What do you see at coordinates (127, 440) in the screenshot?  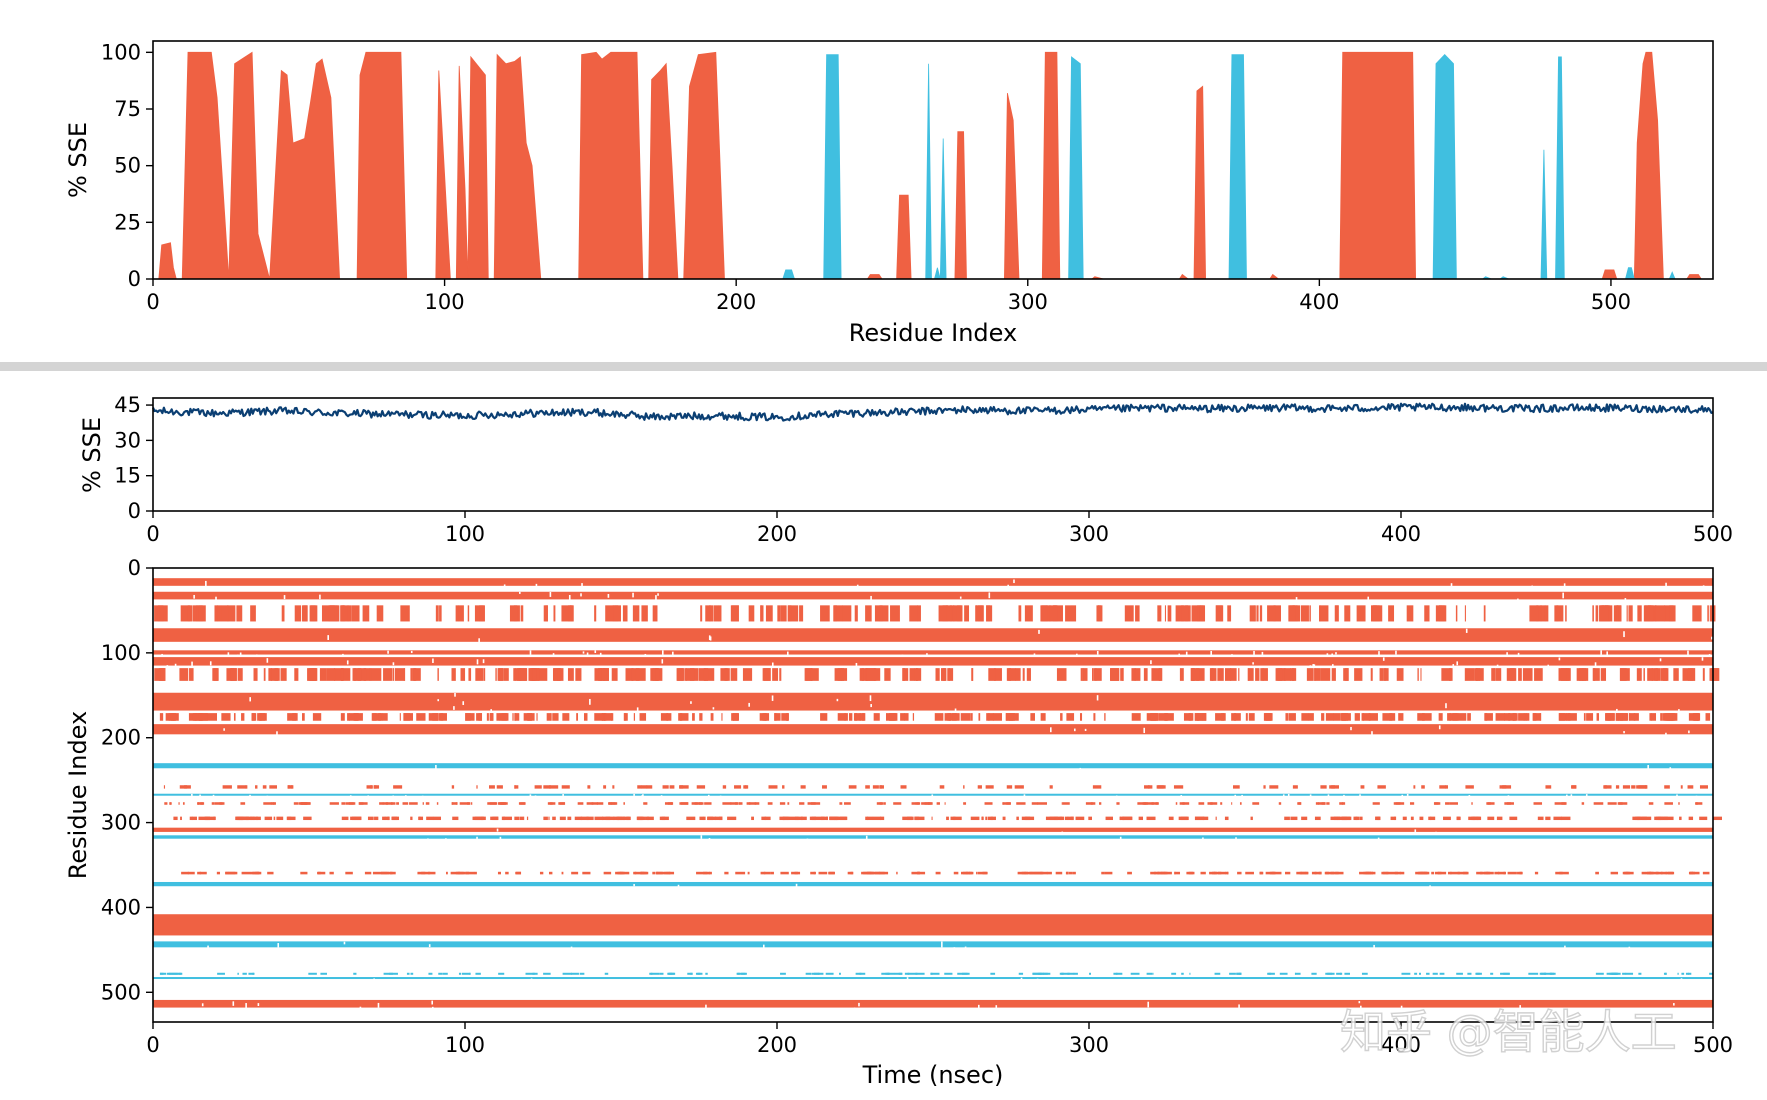 I see `panel2-ytick-label: 30` at bounding box center [127, 440].